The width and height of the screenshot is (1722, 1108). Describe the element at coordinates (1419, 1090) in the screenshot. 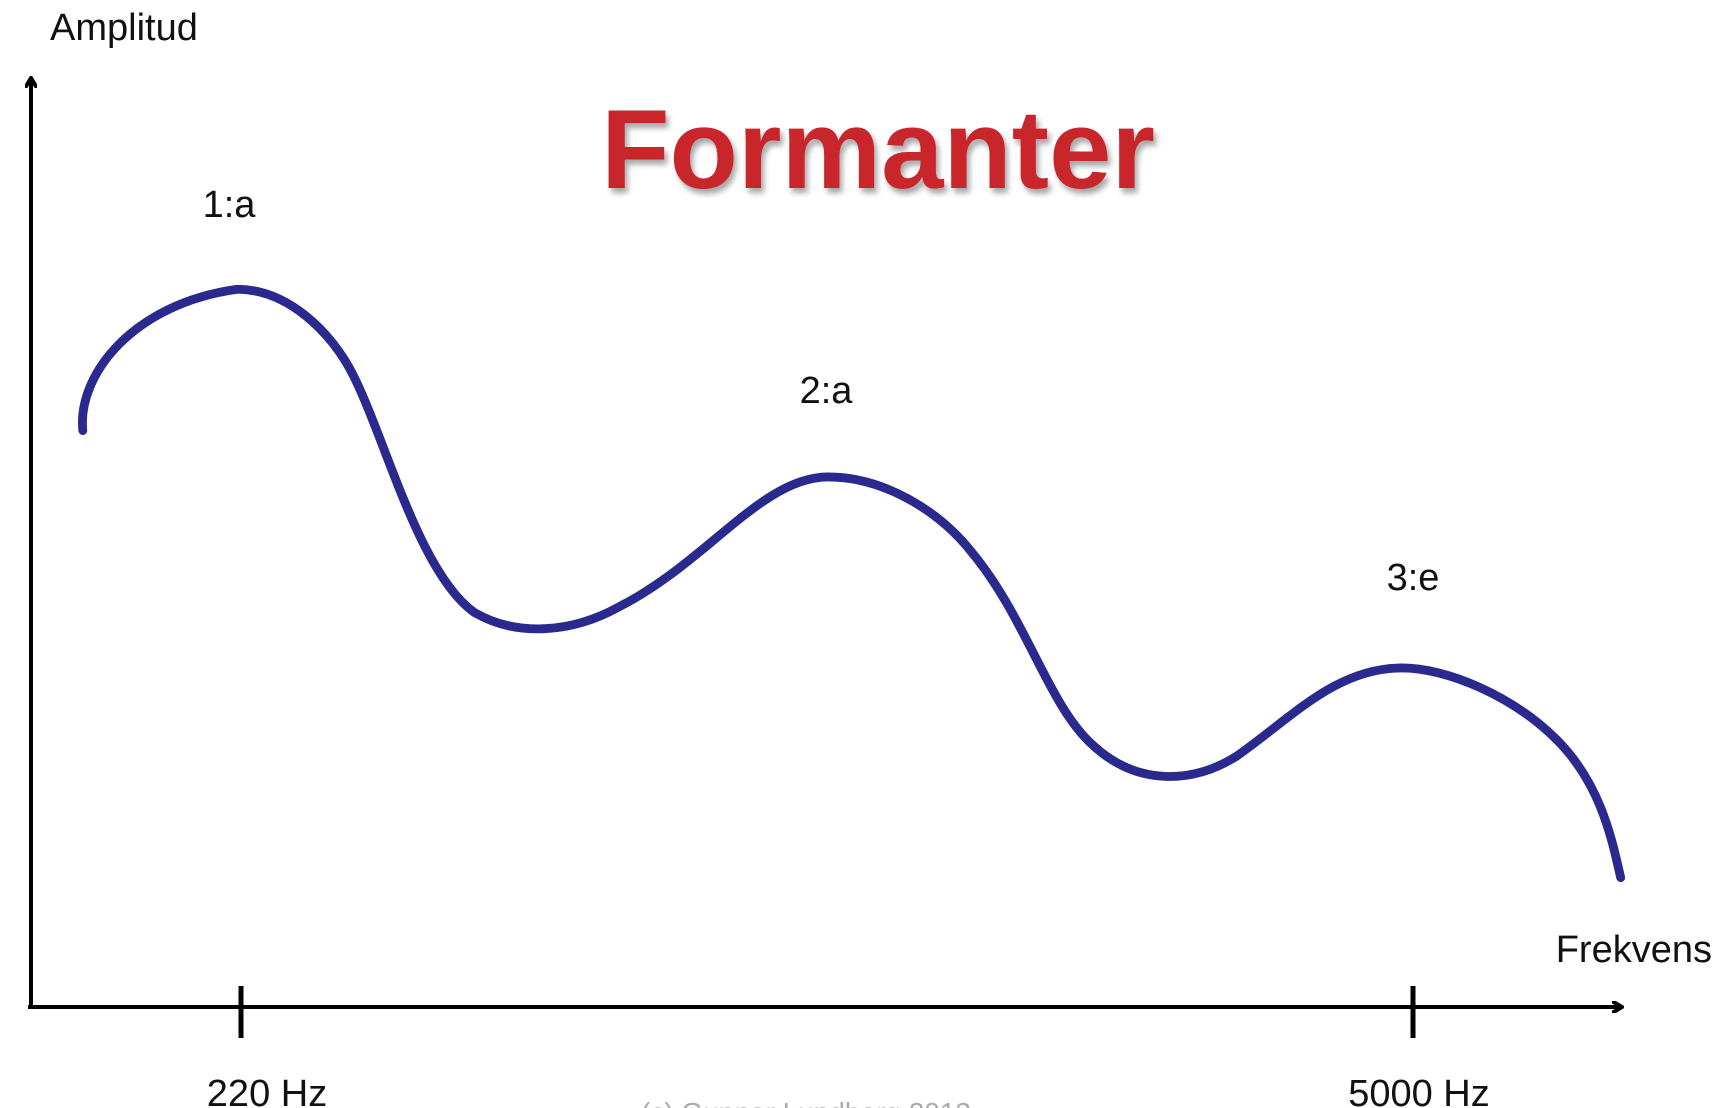

I see `x-tick-label: 5000 Hz` at that location.